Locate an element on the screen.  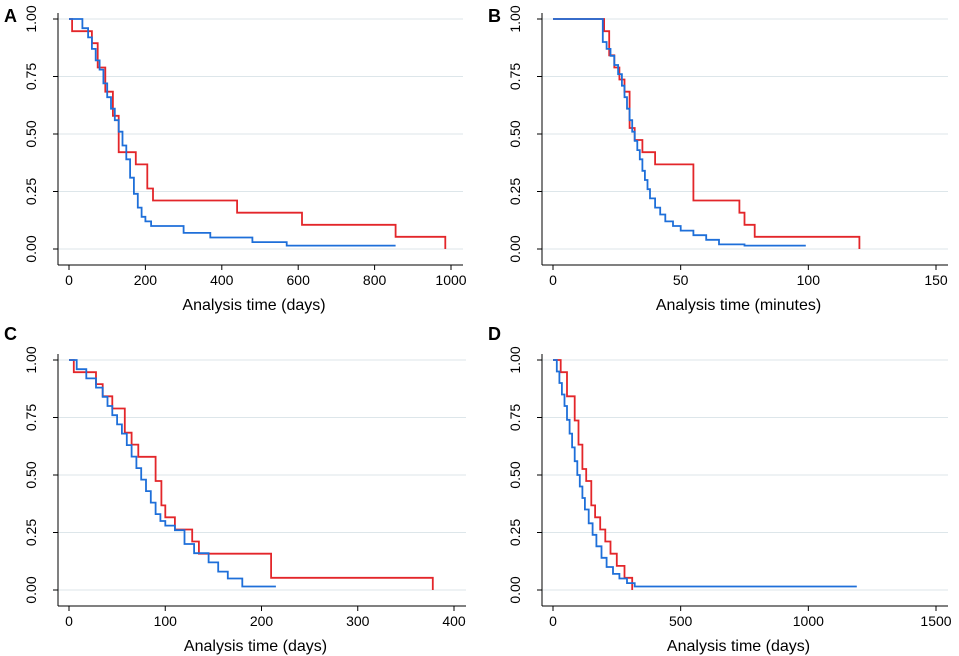
x-tick-label: 50 is located at coordinates (681, 280).